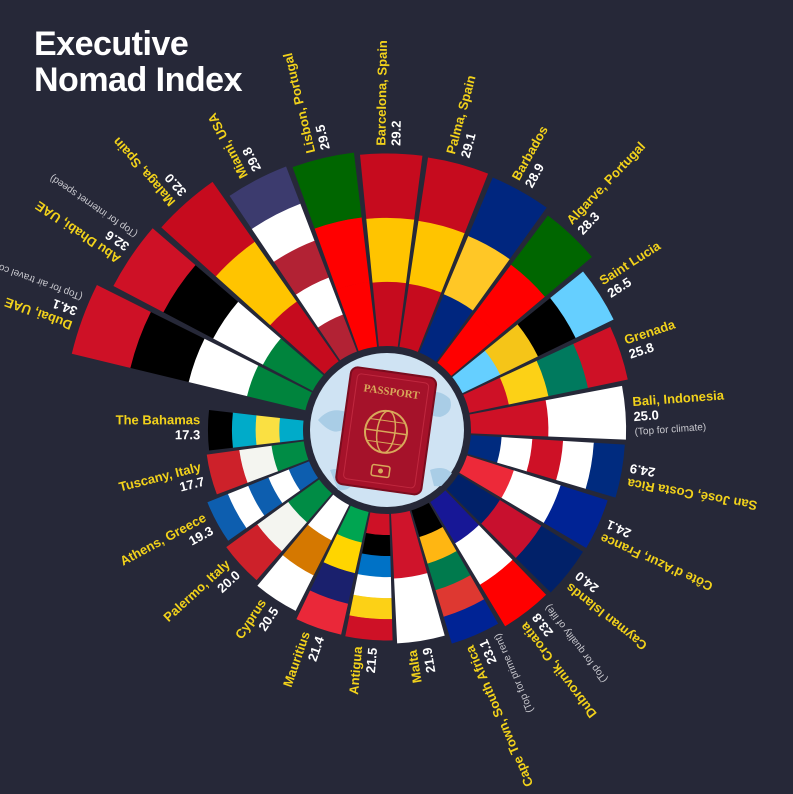  What do you see at coordinates (629, 263) in the screenshot?
I see `category-label: Saint Lucia` at bounding box center [629, 263].